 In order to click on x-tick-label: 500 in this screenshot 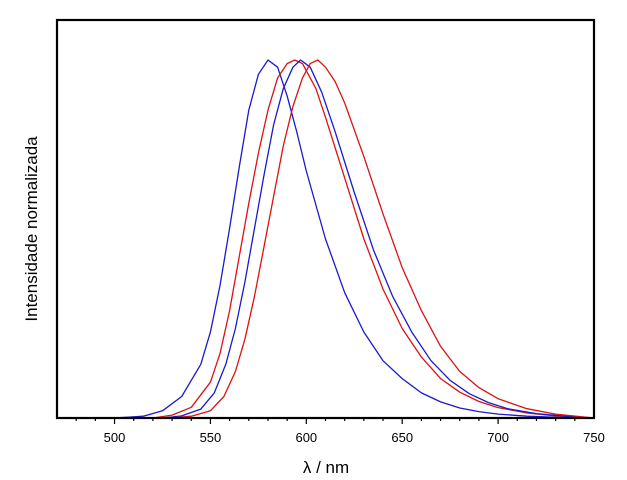, I will do `click(115, 437)`.